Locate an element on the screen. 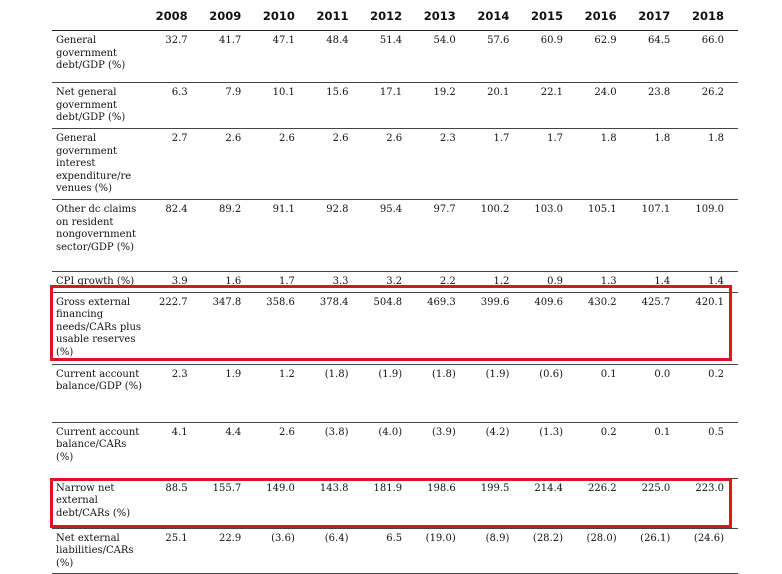  year-header: 2015 is located at coordinates (550, 18).